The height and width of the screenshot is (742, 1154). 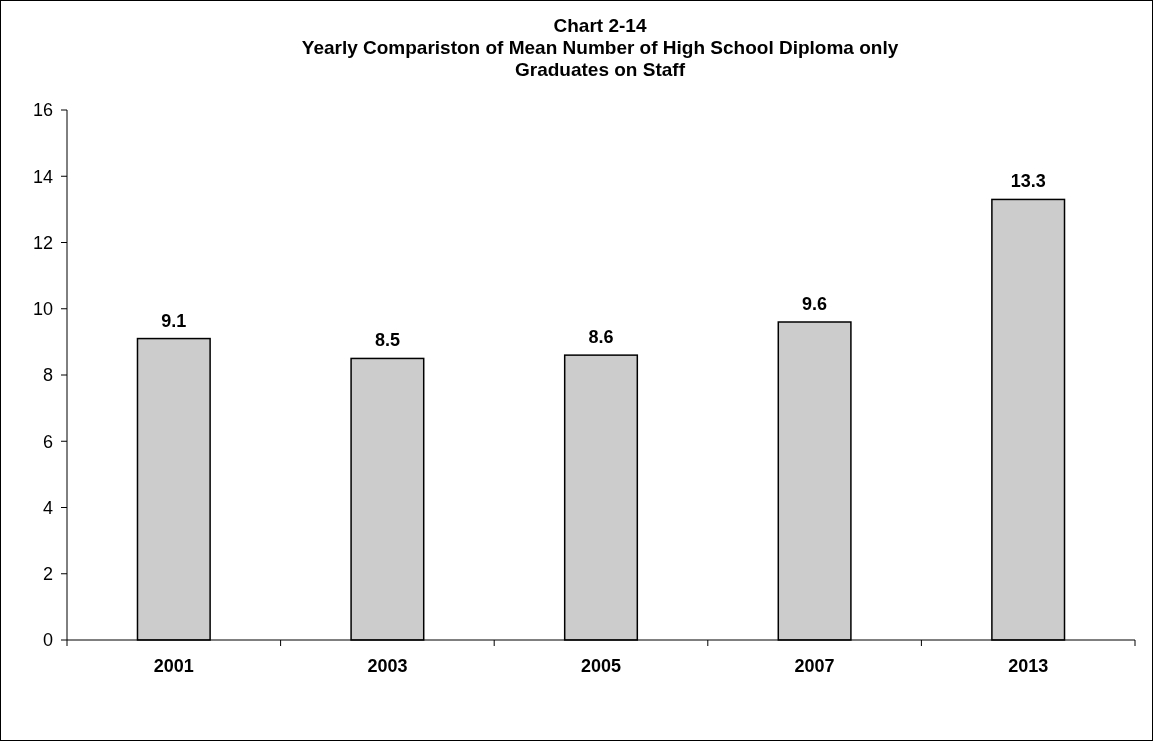 I want to click on y-tick-label: 6, so click(x=47, y=441).